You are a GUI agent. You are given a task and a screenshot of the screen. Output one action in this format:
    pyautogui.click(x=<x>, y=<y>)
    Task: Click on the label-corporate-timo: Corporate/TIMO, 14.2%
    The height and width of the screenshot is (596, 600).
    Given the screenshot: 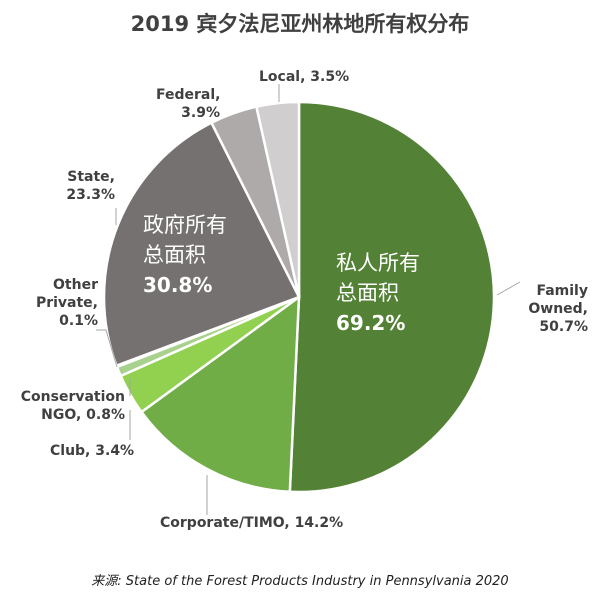 What is the action you would take?
    pyautogui.click(x=252, y=523)
    